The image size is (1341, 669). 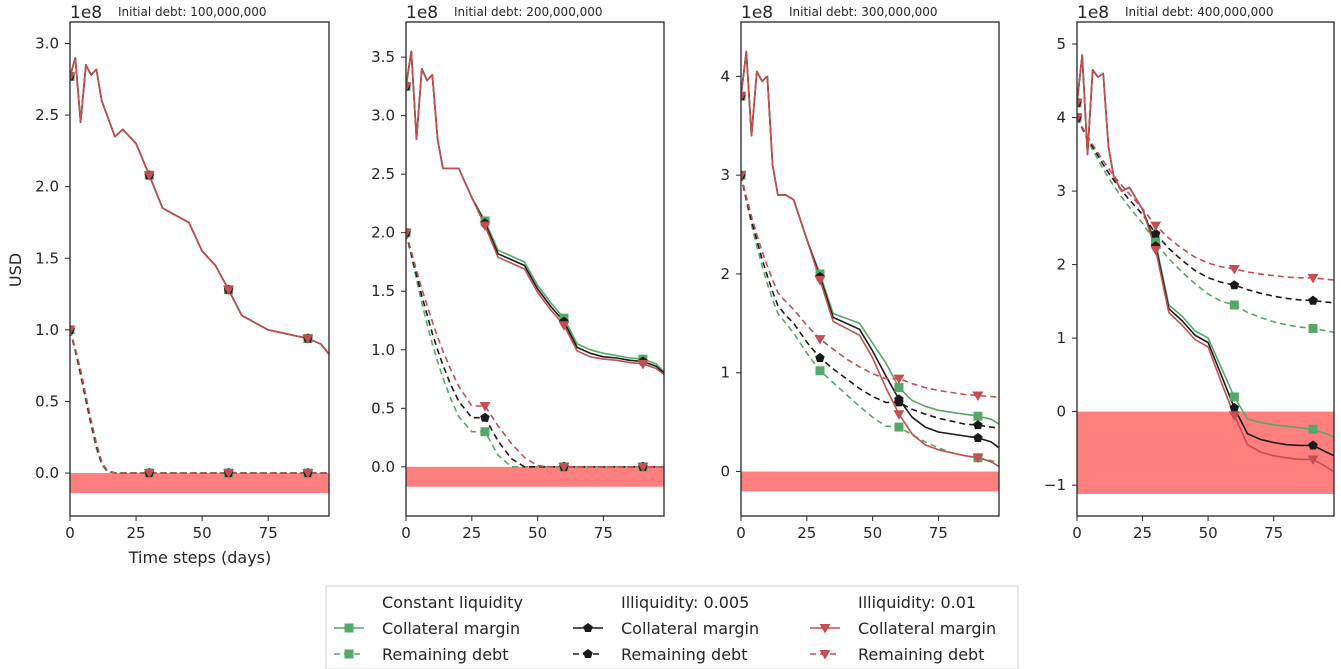 What do you see at coordinates (725, 373) in the screenshot?
I see `y-tick-label: 1` at bounding box center [725, 373].